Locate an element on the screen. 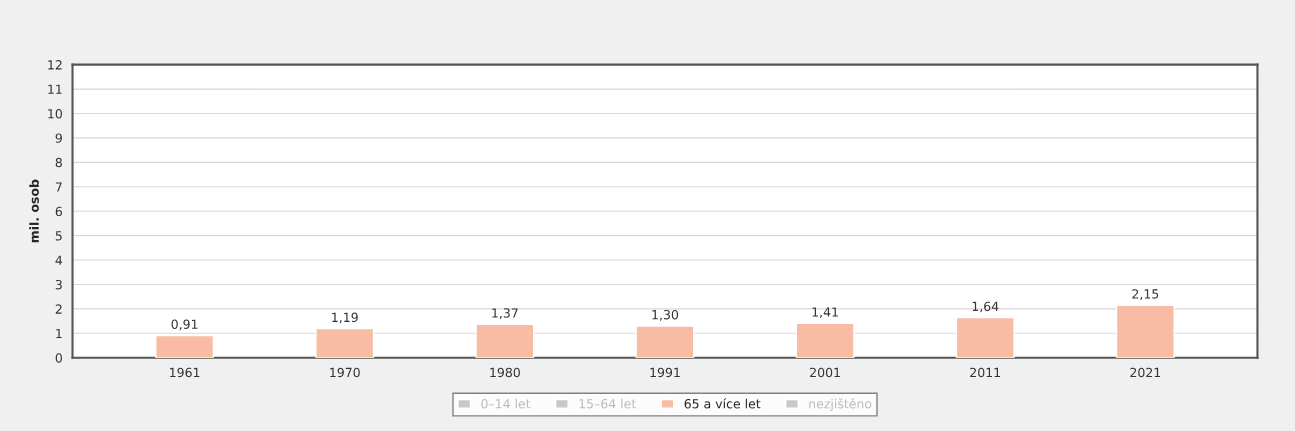 This screenshot has width=1295, height=431. legend-label: 0–14 let is located at coordinates (506, 403).